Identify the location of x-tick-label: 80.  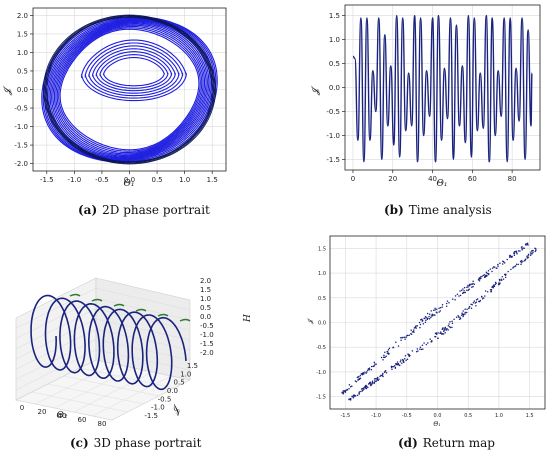
(512, 179).